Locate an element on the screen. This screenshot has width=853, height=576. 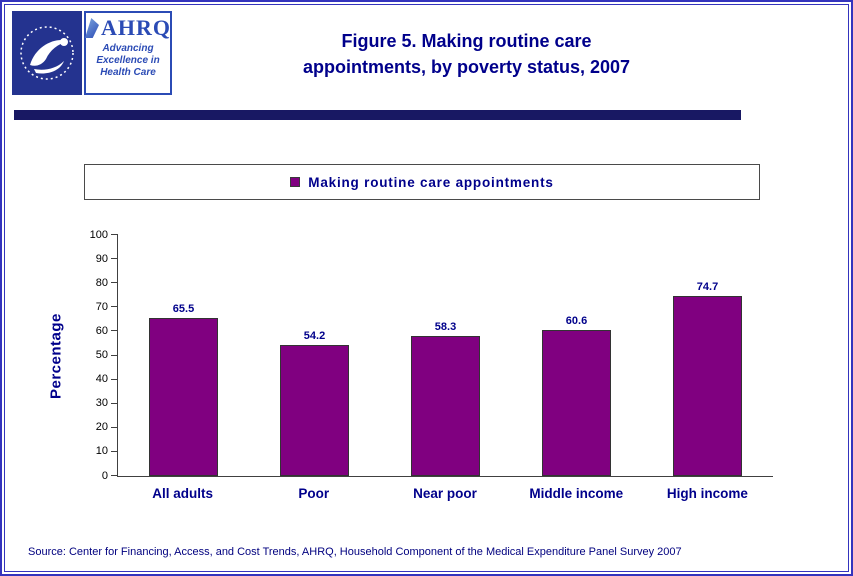
y-tick-label: 20 is located at coordinates (101, 427).